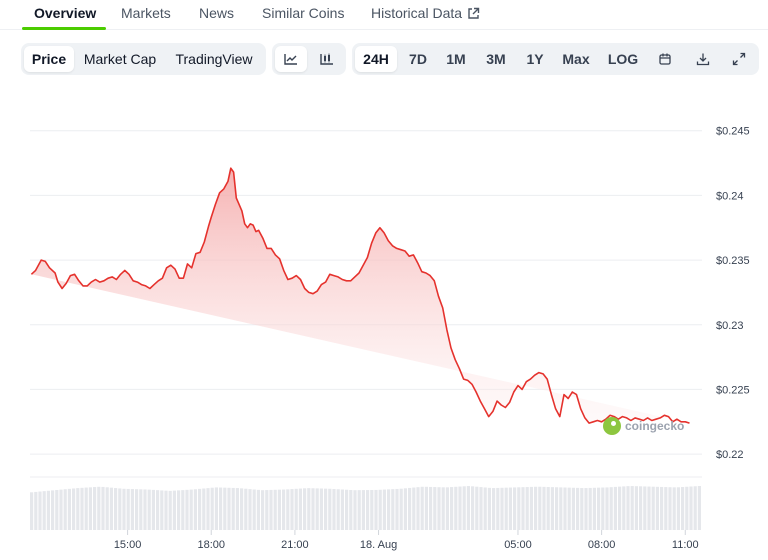 Image resolution: width=768 pixels, height=560 pixels. I want to click on range-max-button: Max, so click(576, 59).